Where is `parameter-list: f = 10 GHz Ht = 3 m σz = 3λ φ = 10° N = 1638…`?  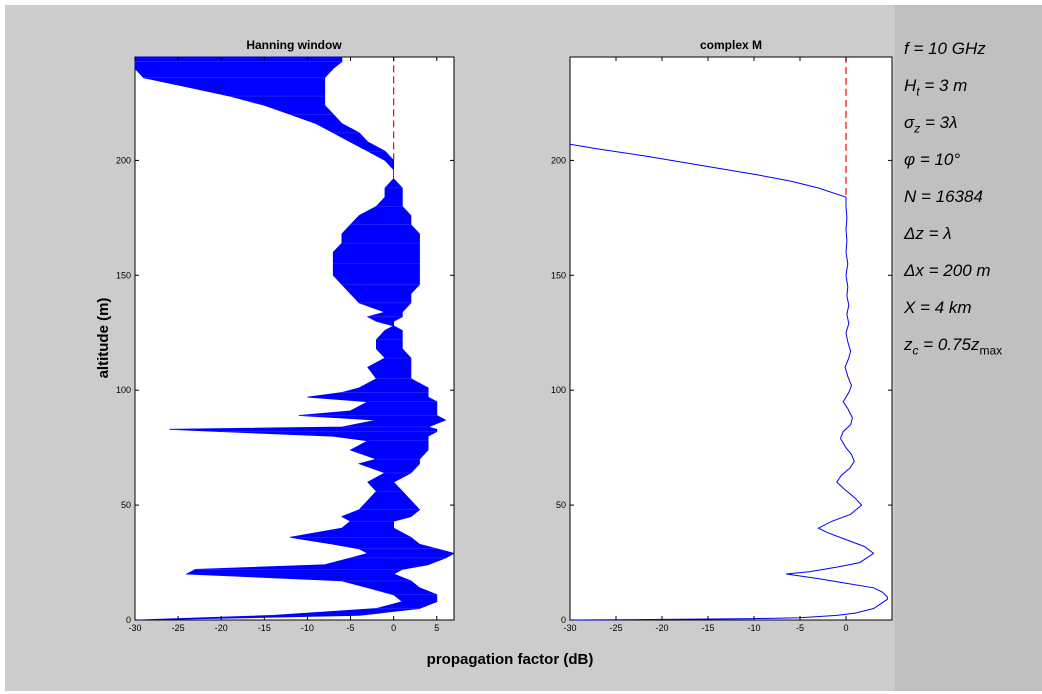 parameter-list: f = 10 GHz Ht = 3 m σz = 3λ φ = 10° N = 1638… is located at coordinates (971, 204).